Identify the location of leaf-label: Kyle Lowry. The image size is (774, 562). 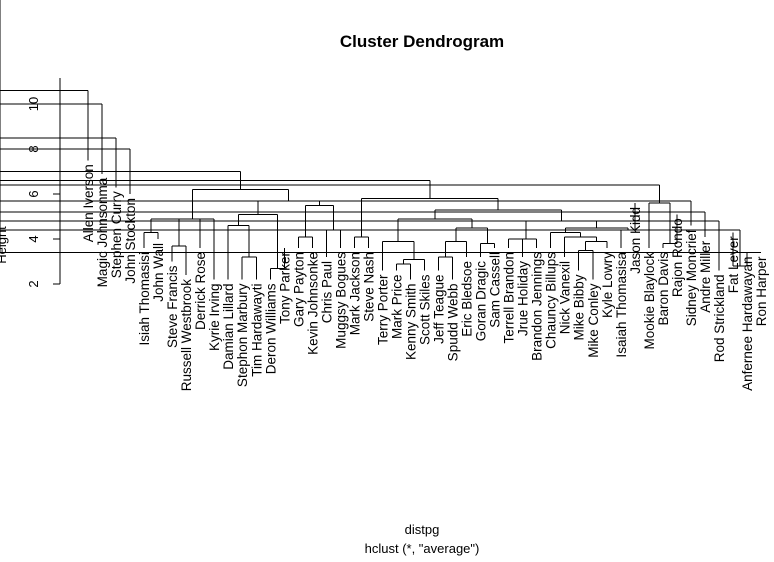
(607, 285).